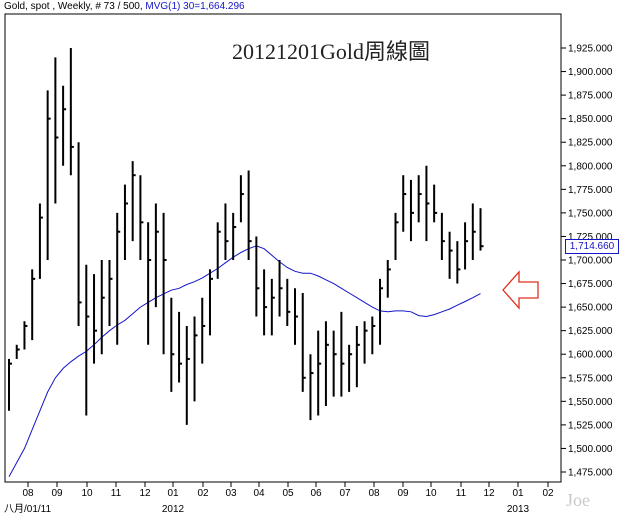 This screenshot has height=518, width=622. I want to click on x-tick-label: 05, so click(288, 493).